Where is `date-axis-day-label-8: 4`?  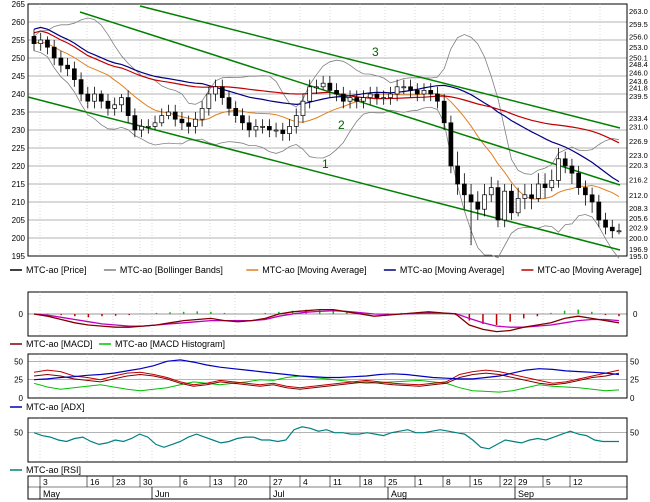 date-axis-day-label-8: 4 is located at coordinates (305, 482).